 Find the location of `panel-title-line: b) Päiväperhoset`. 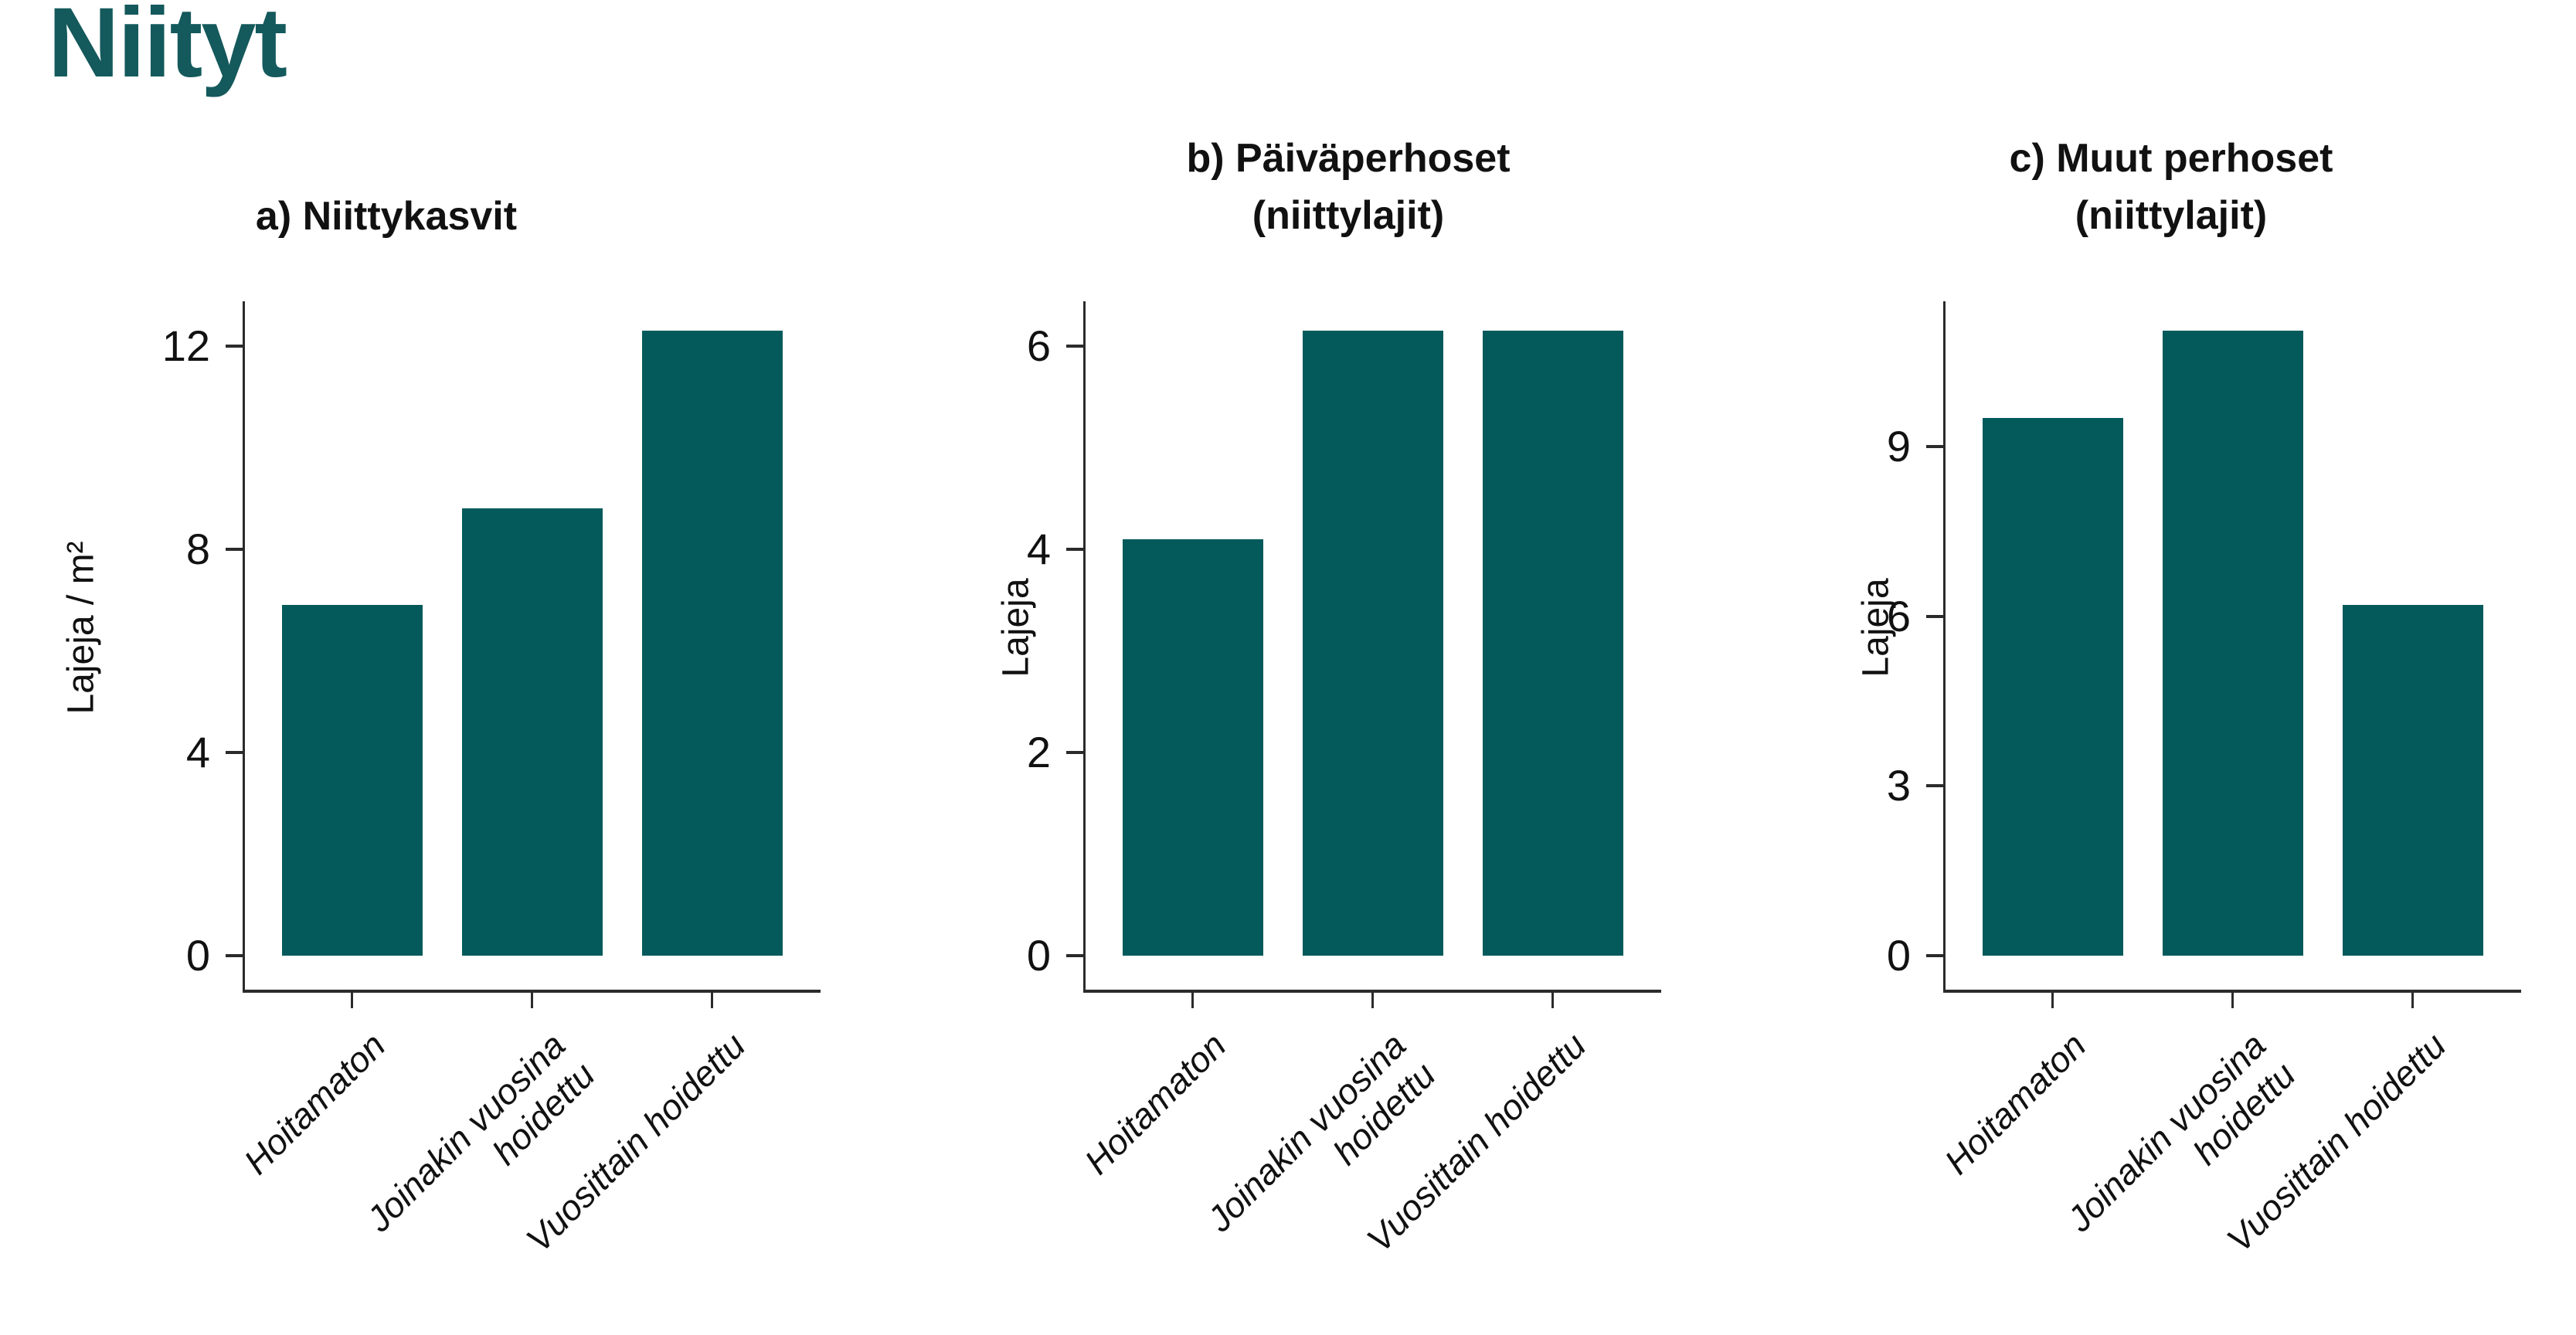

panel-title-line: b) Päiväperhoset is located at coordinates (1348, 158).